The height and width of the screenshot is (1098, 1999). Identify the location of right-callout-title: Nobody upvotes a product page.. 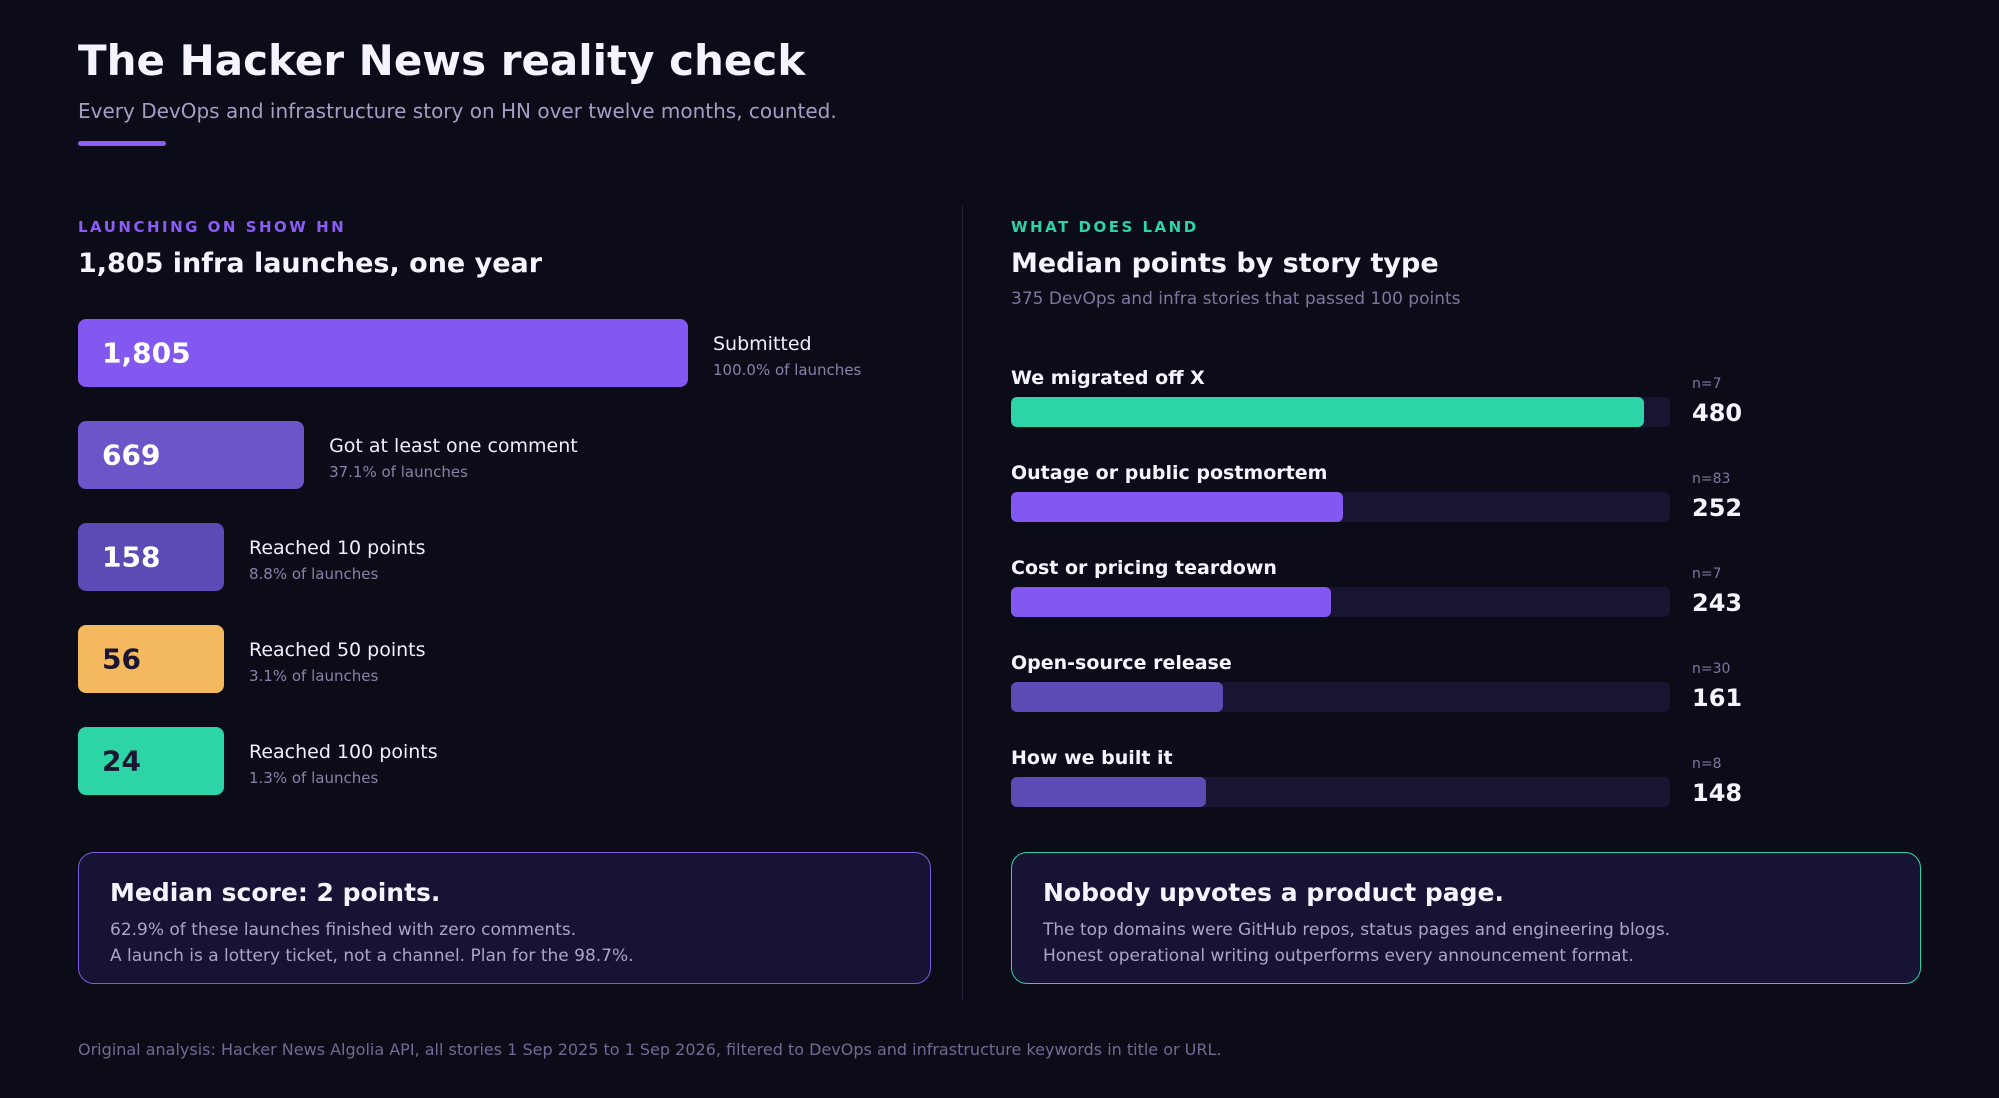
(1273, 892).